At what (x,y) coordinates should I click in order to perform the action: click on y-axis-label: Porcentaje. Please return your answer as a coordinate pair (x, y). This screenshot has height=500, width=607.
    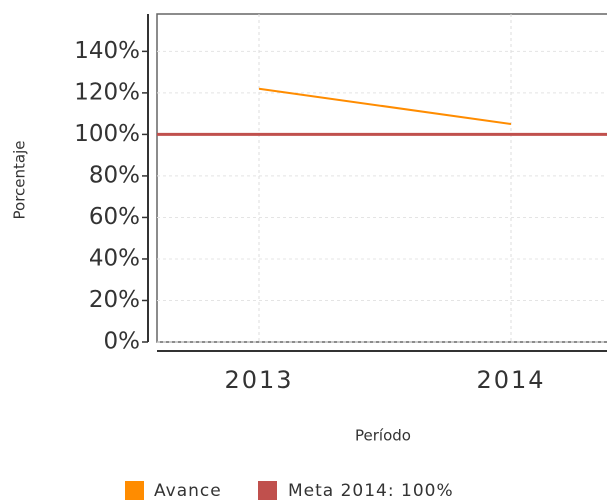
    Looking at the image, I should click on (20, 180).